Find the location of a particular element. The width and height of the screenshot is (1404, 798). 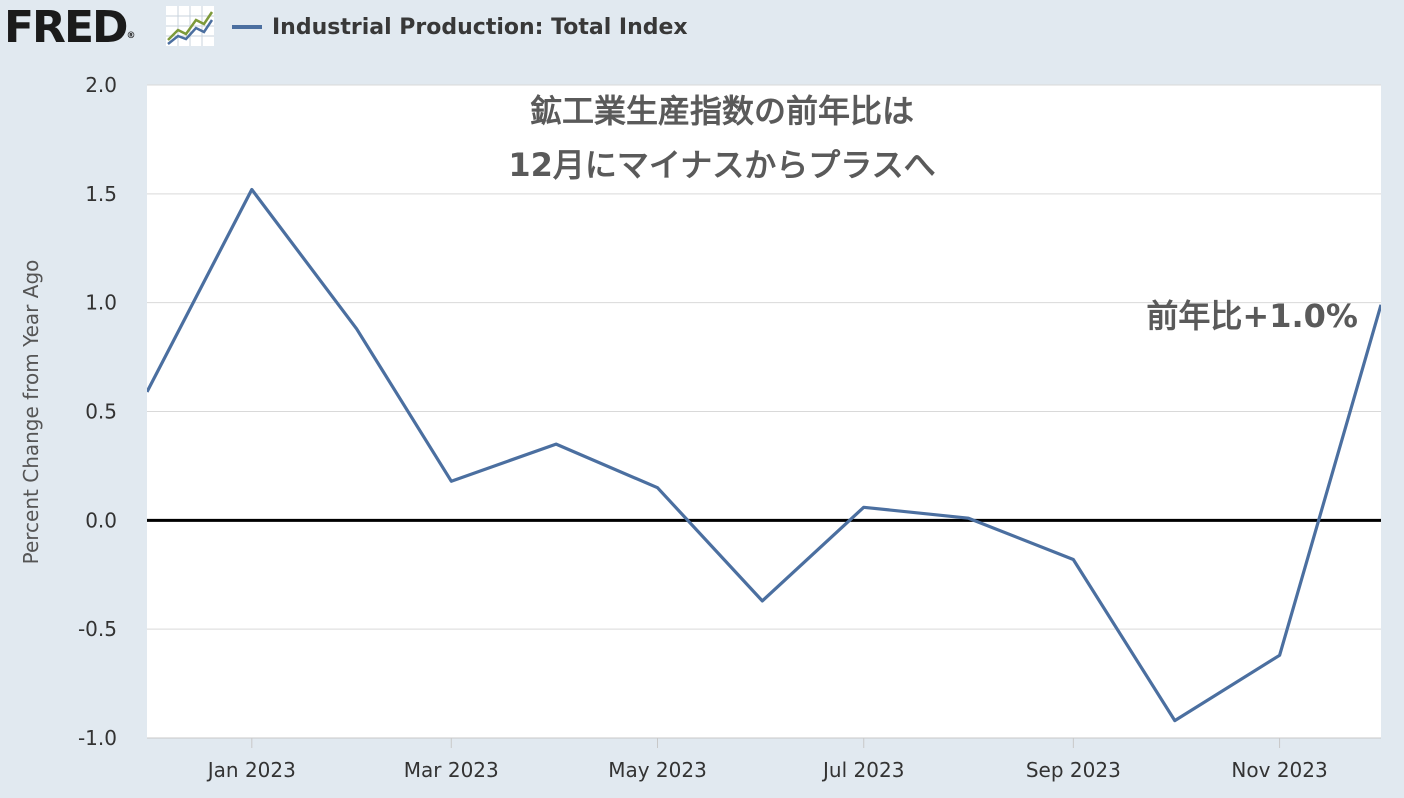

fred-logo: FRED® is located at coordinates (70, 35).